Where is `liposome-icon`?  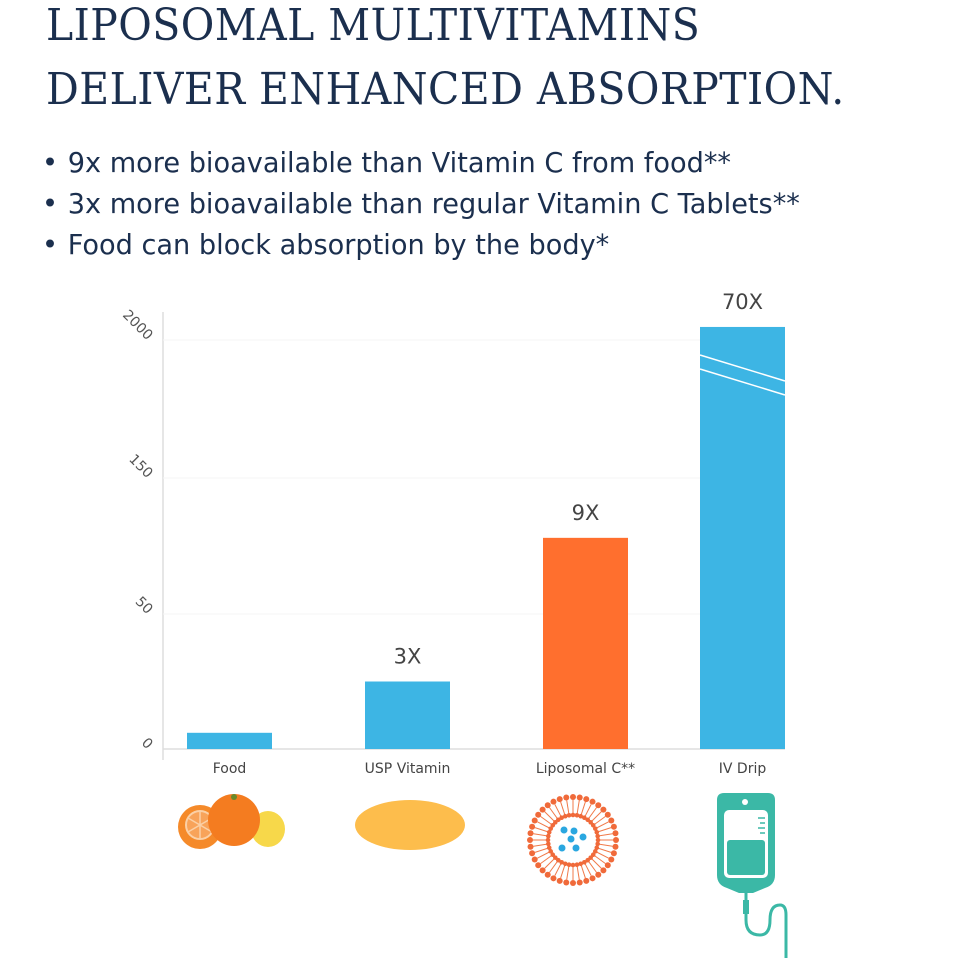
liposome-icon is located at coordinates (573, 840).